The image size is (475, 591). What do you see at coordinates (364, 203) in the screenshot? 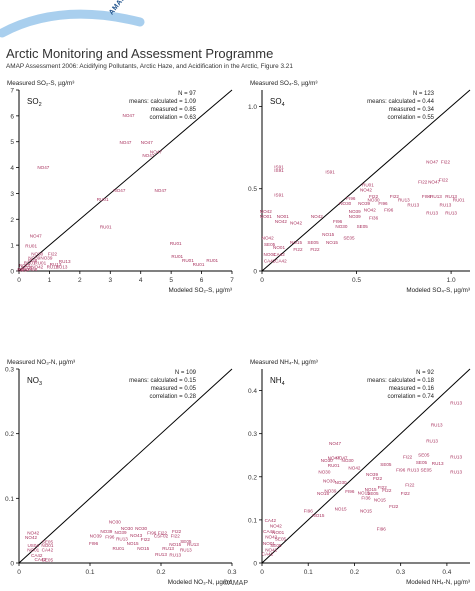
I see `so4-data-point: NO39` at bounding box center [364, 203].